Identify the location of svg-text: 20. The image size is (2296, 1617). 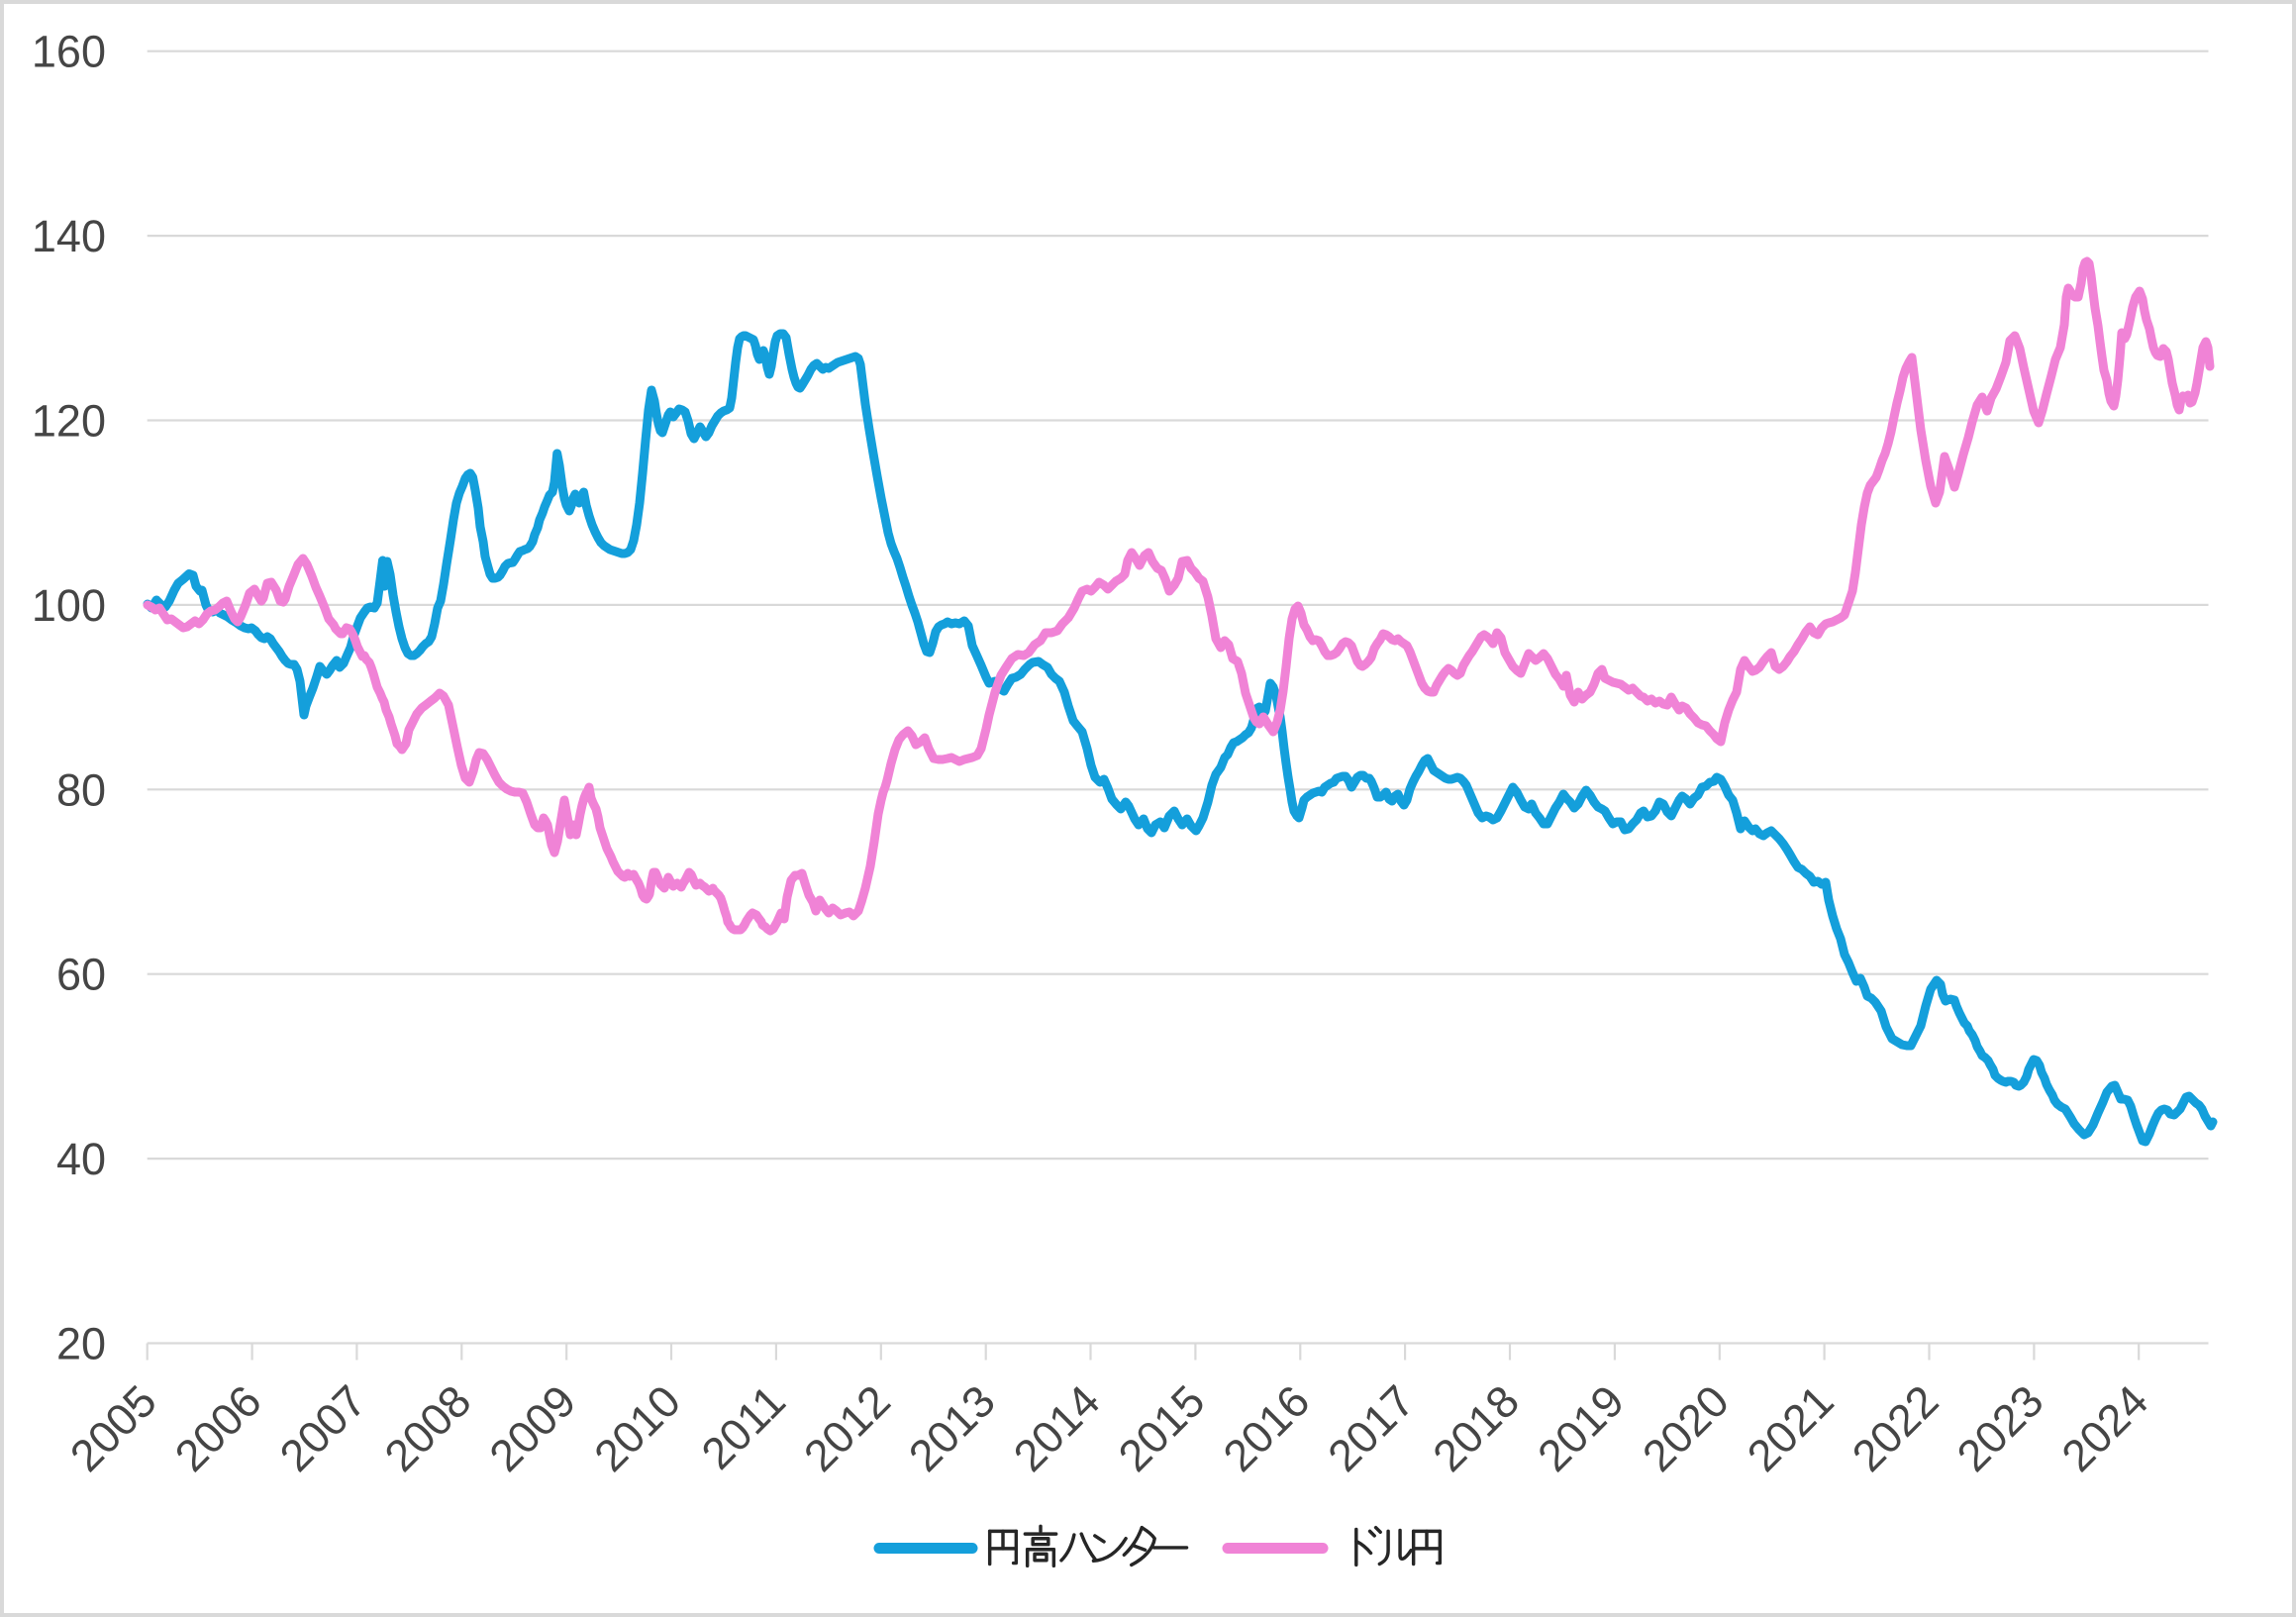
(81, 1344).